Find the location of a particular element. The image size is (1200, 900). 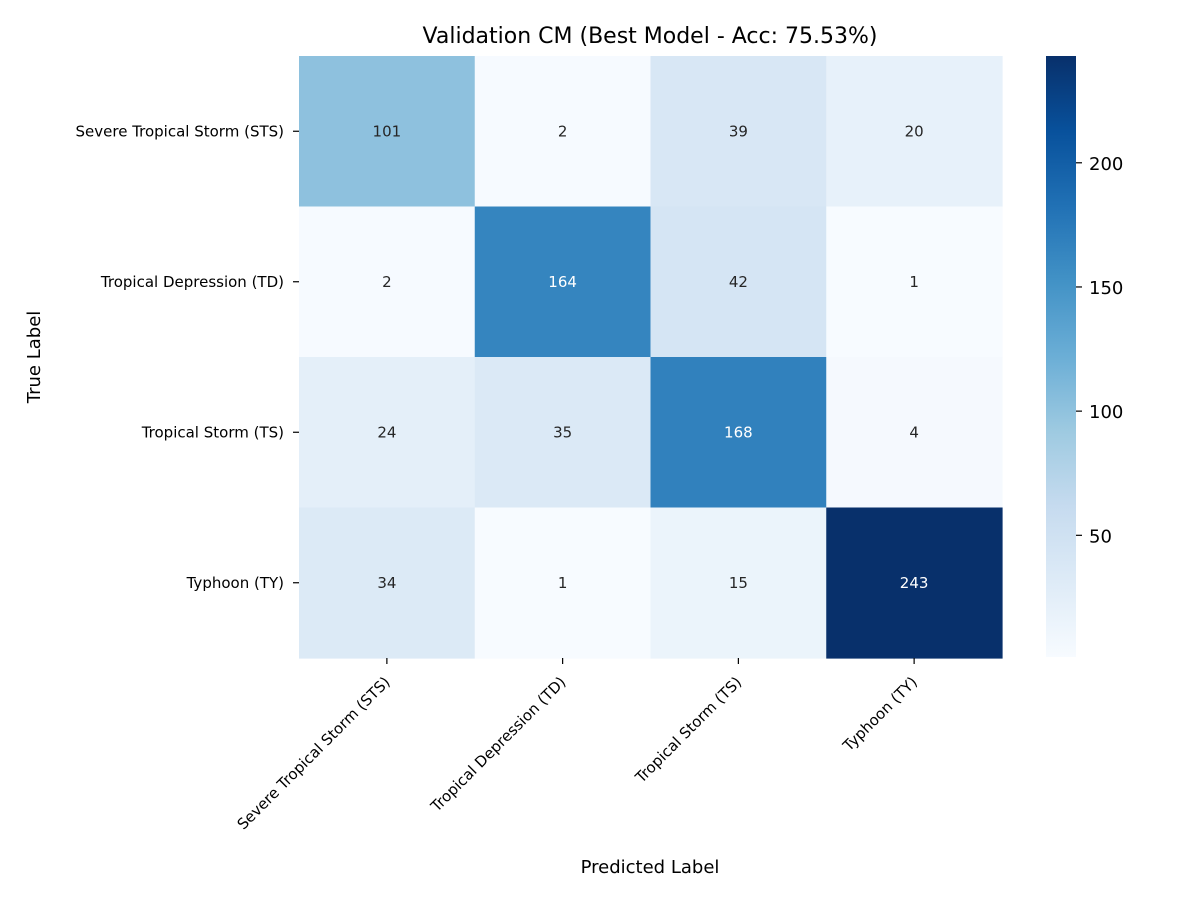

colorbar-gradient is located at coordinates (1061, 356).